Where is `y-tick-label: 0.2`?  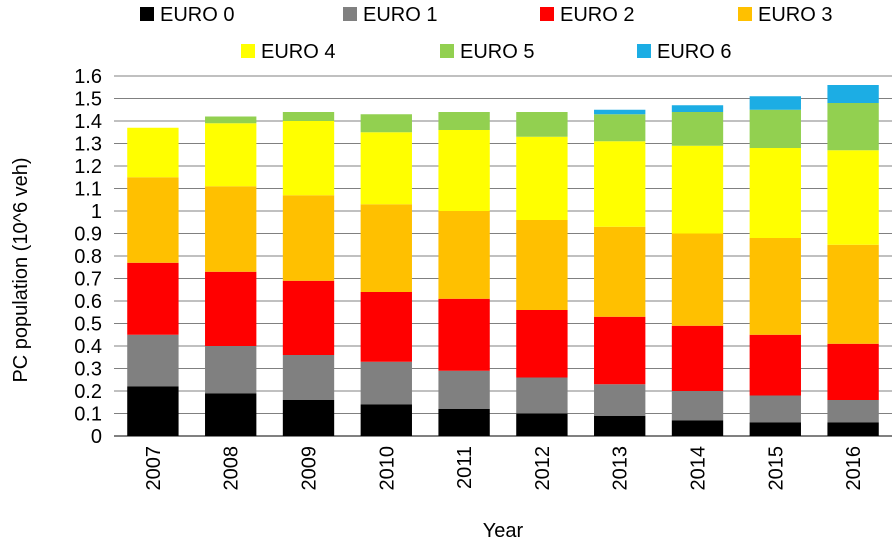 y-tick-label: 0.2 is located at coordinates (88, 392).